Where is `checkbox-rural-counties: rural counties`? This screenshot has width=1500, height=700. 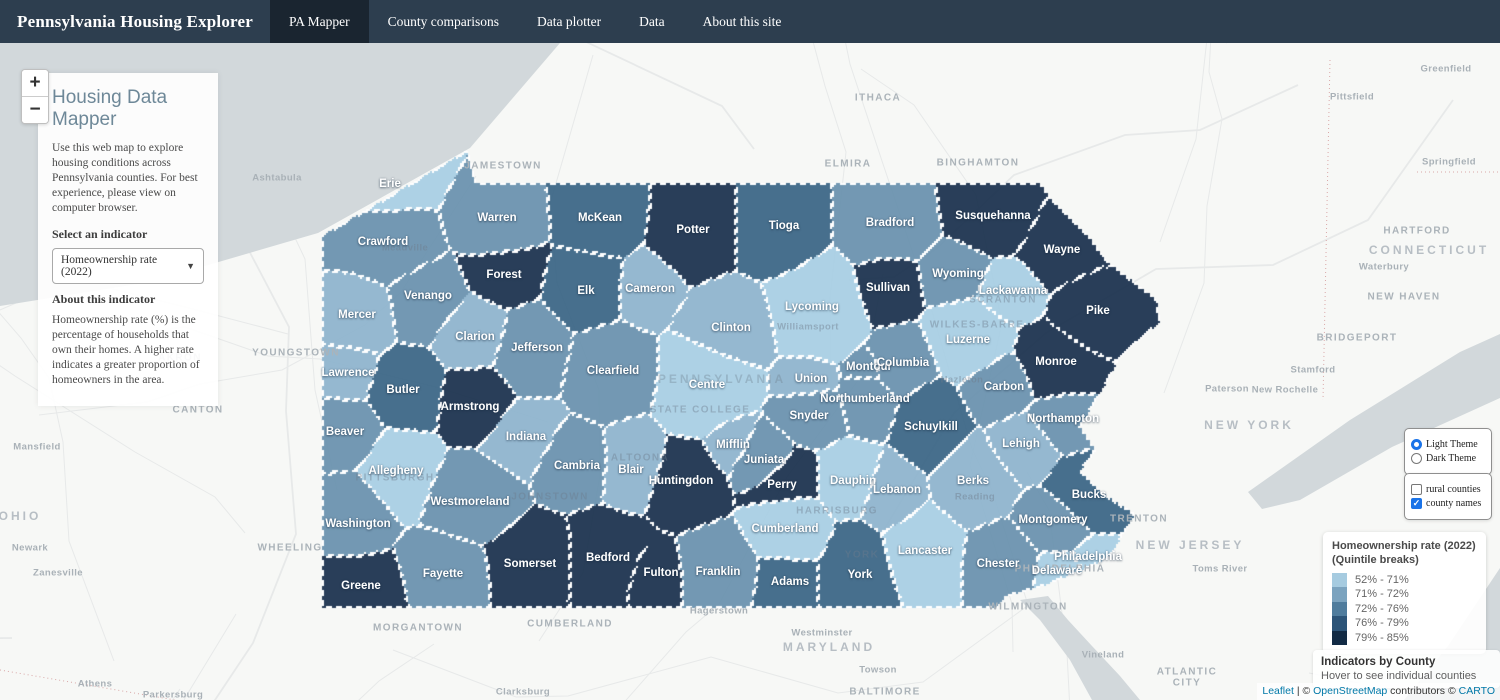 checkbox-rural-counties: rural counties is located at coordinates (1448, 489).